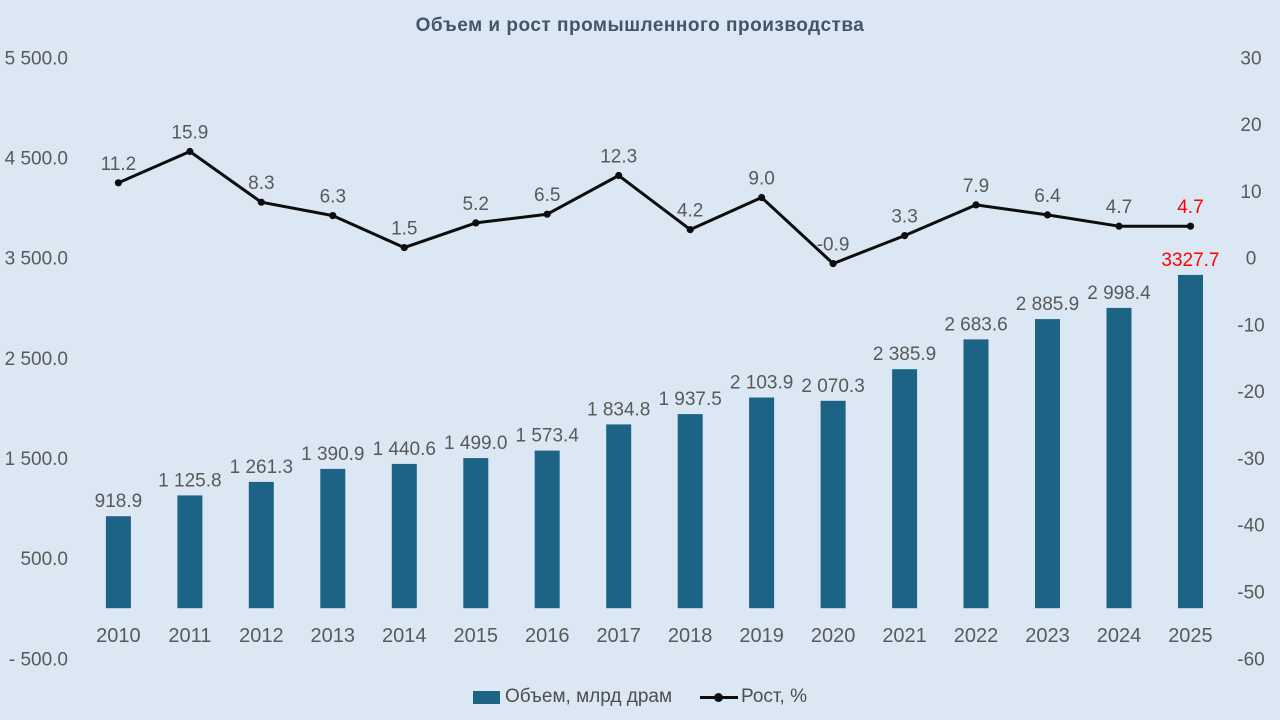 This screenshot has width=1280, height=720. I want to click on line-data-label: 9.0, so click(761, 179).